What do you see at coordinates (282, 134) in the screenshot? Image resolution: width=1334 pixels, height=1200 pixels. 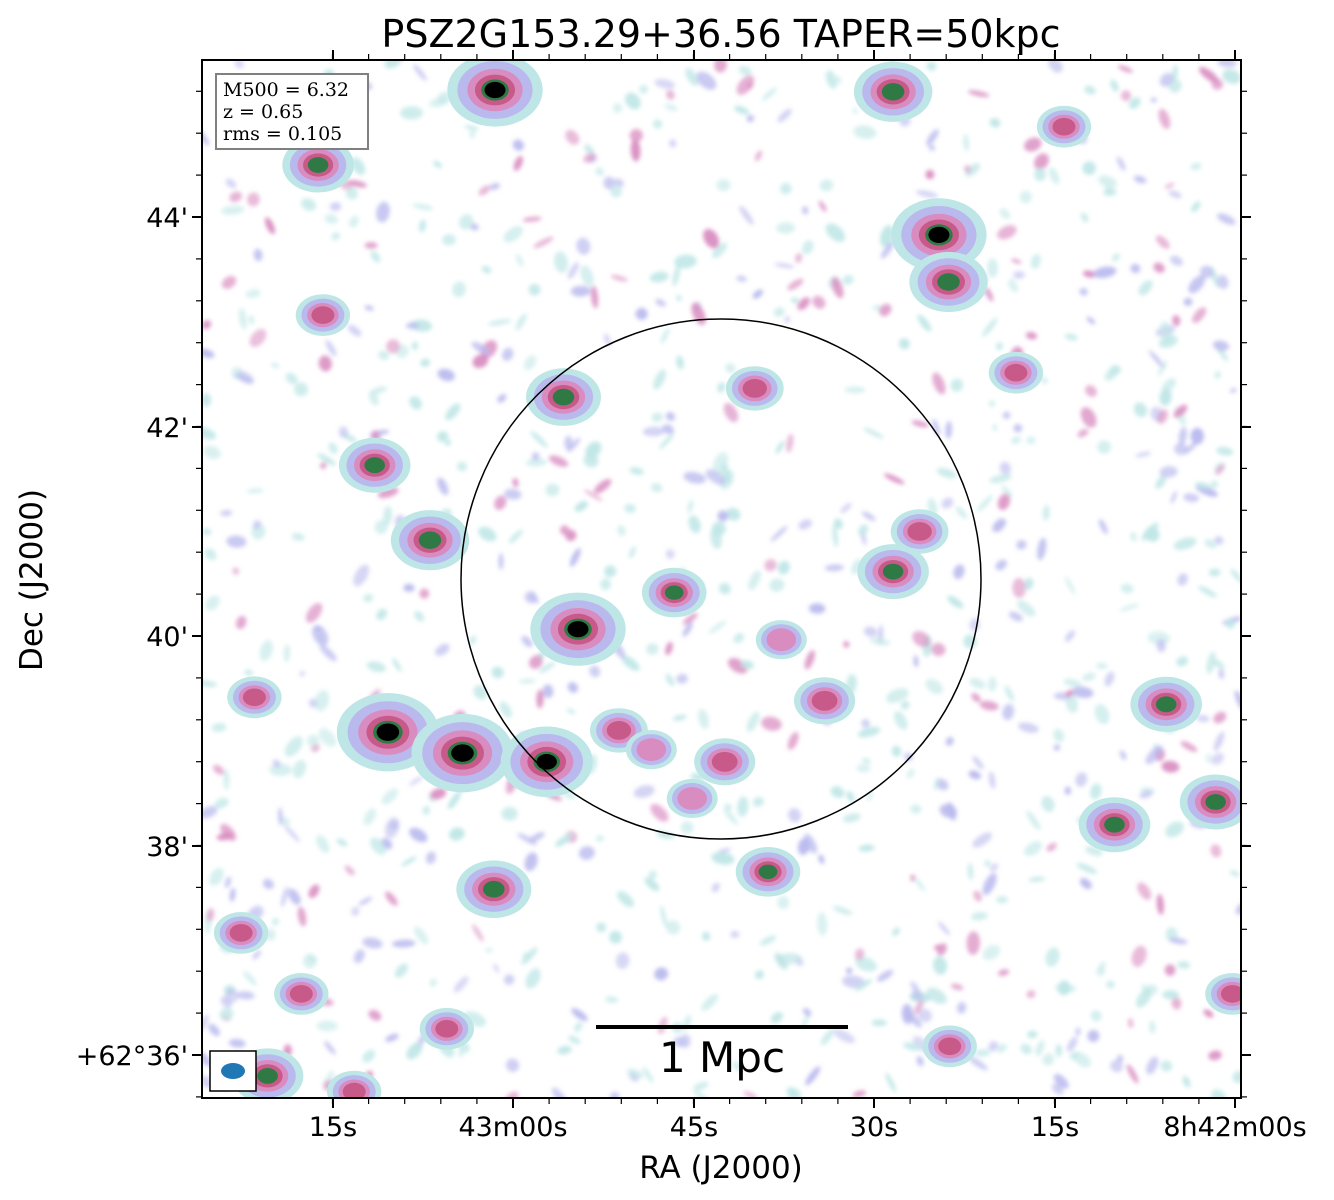 I see `info-rms: rms = 0.105` at bounding box center [282, 134].